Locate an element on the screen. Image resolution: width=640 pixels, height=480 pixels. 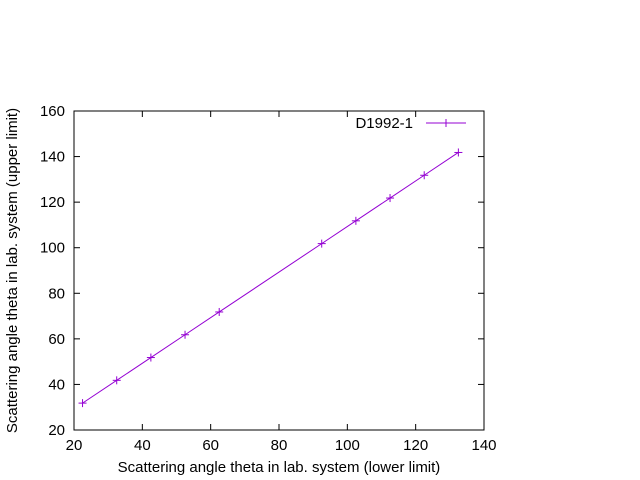
y-tick-label: 100 is located at coordinates (52, 248).